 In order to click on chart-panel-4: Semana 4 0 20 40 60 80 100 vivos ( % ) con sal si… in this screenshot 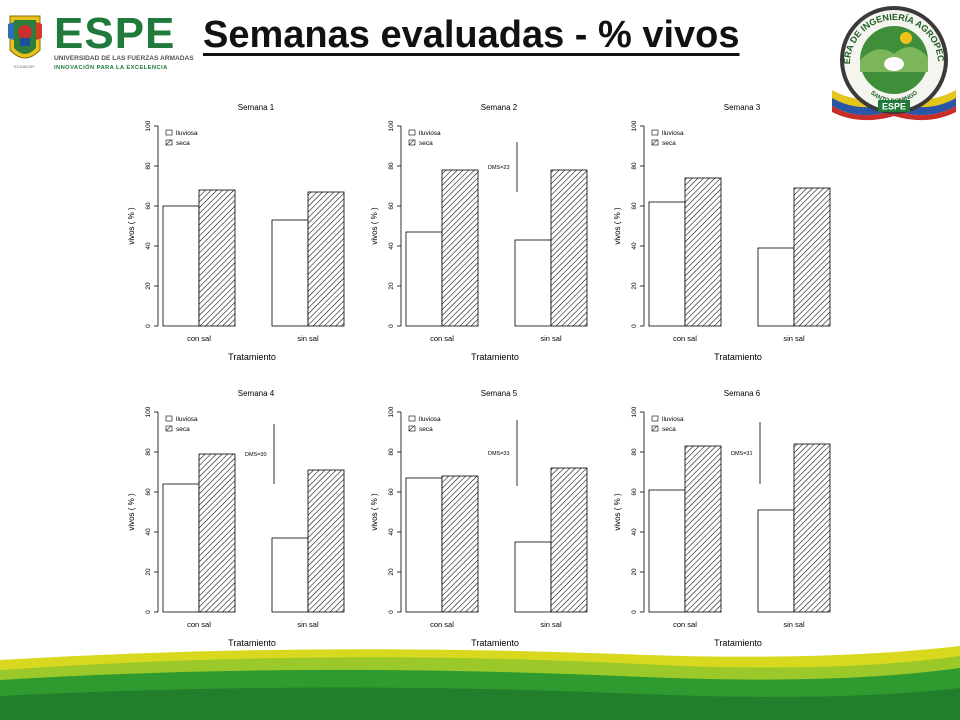, I will do `click(242, 524)`.